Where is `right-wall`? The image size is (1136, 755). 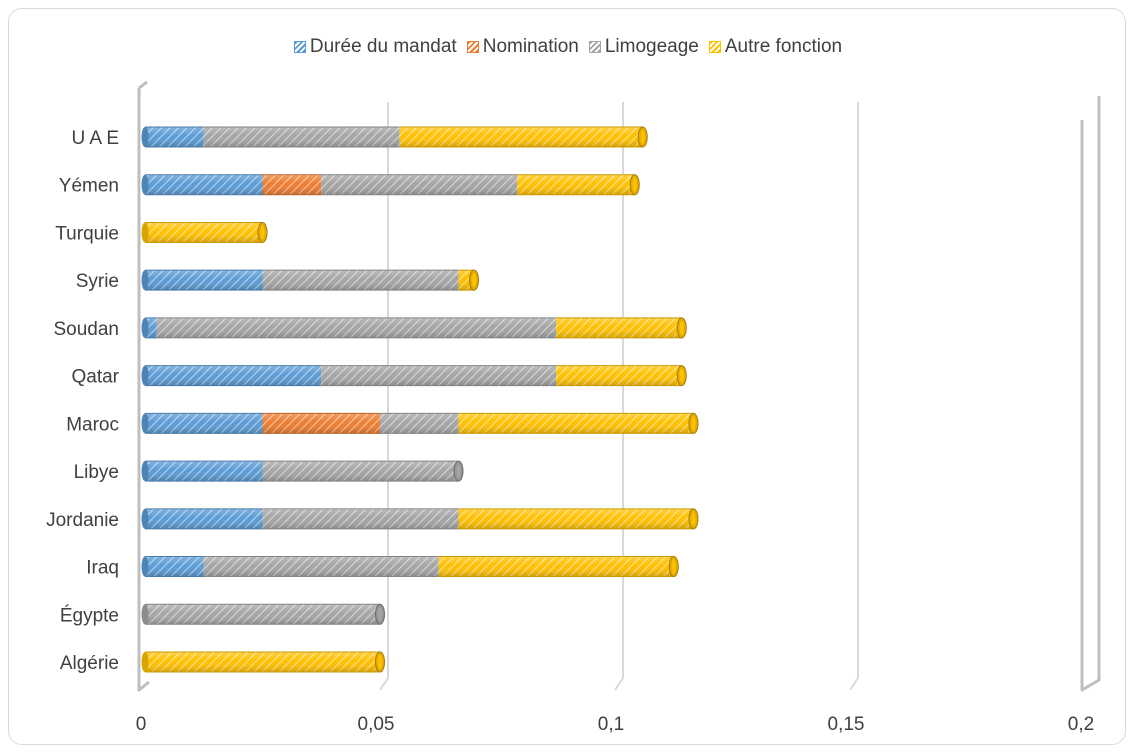 right-wall is located at coordinates (1090, 394).